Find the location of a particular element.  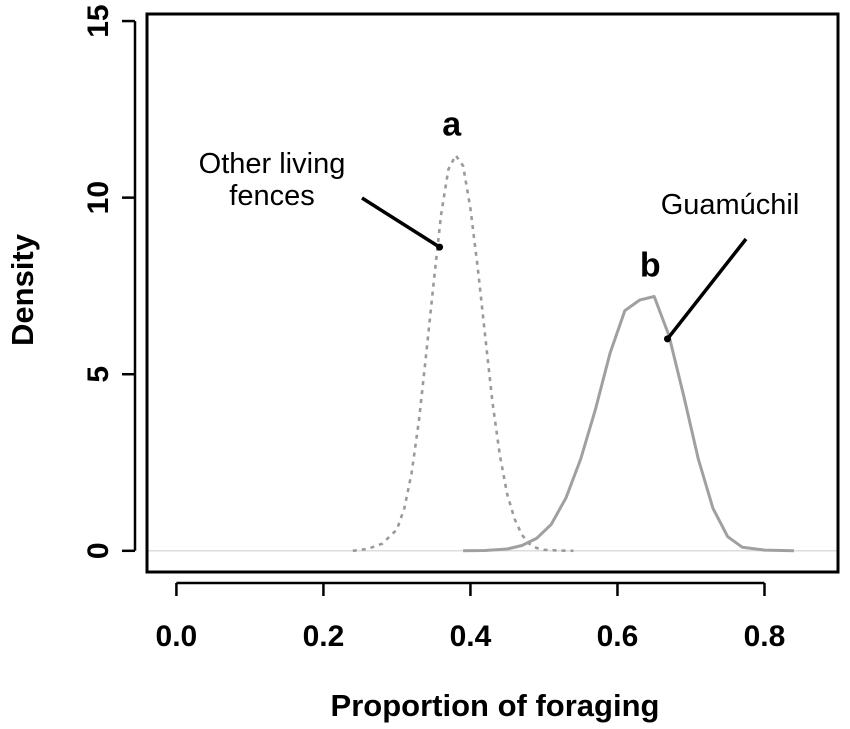

y-tick-label: 10 is located at coordinates (98, 197).